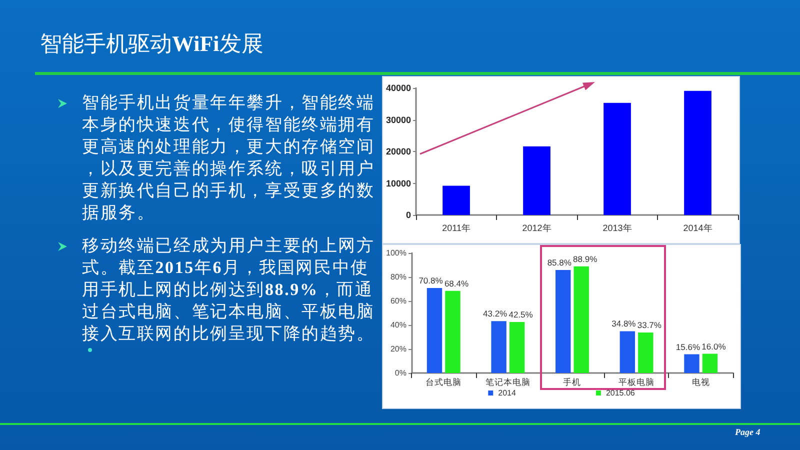 This screenshot has width=800, height=450. Describe the element at coordinates (688, 347) in the screenshot. I see `data-label: 15.6%` at that location.